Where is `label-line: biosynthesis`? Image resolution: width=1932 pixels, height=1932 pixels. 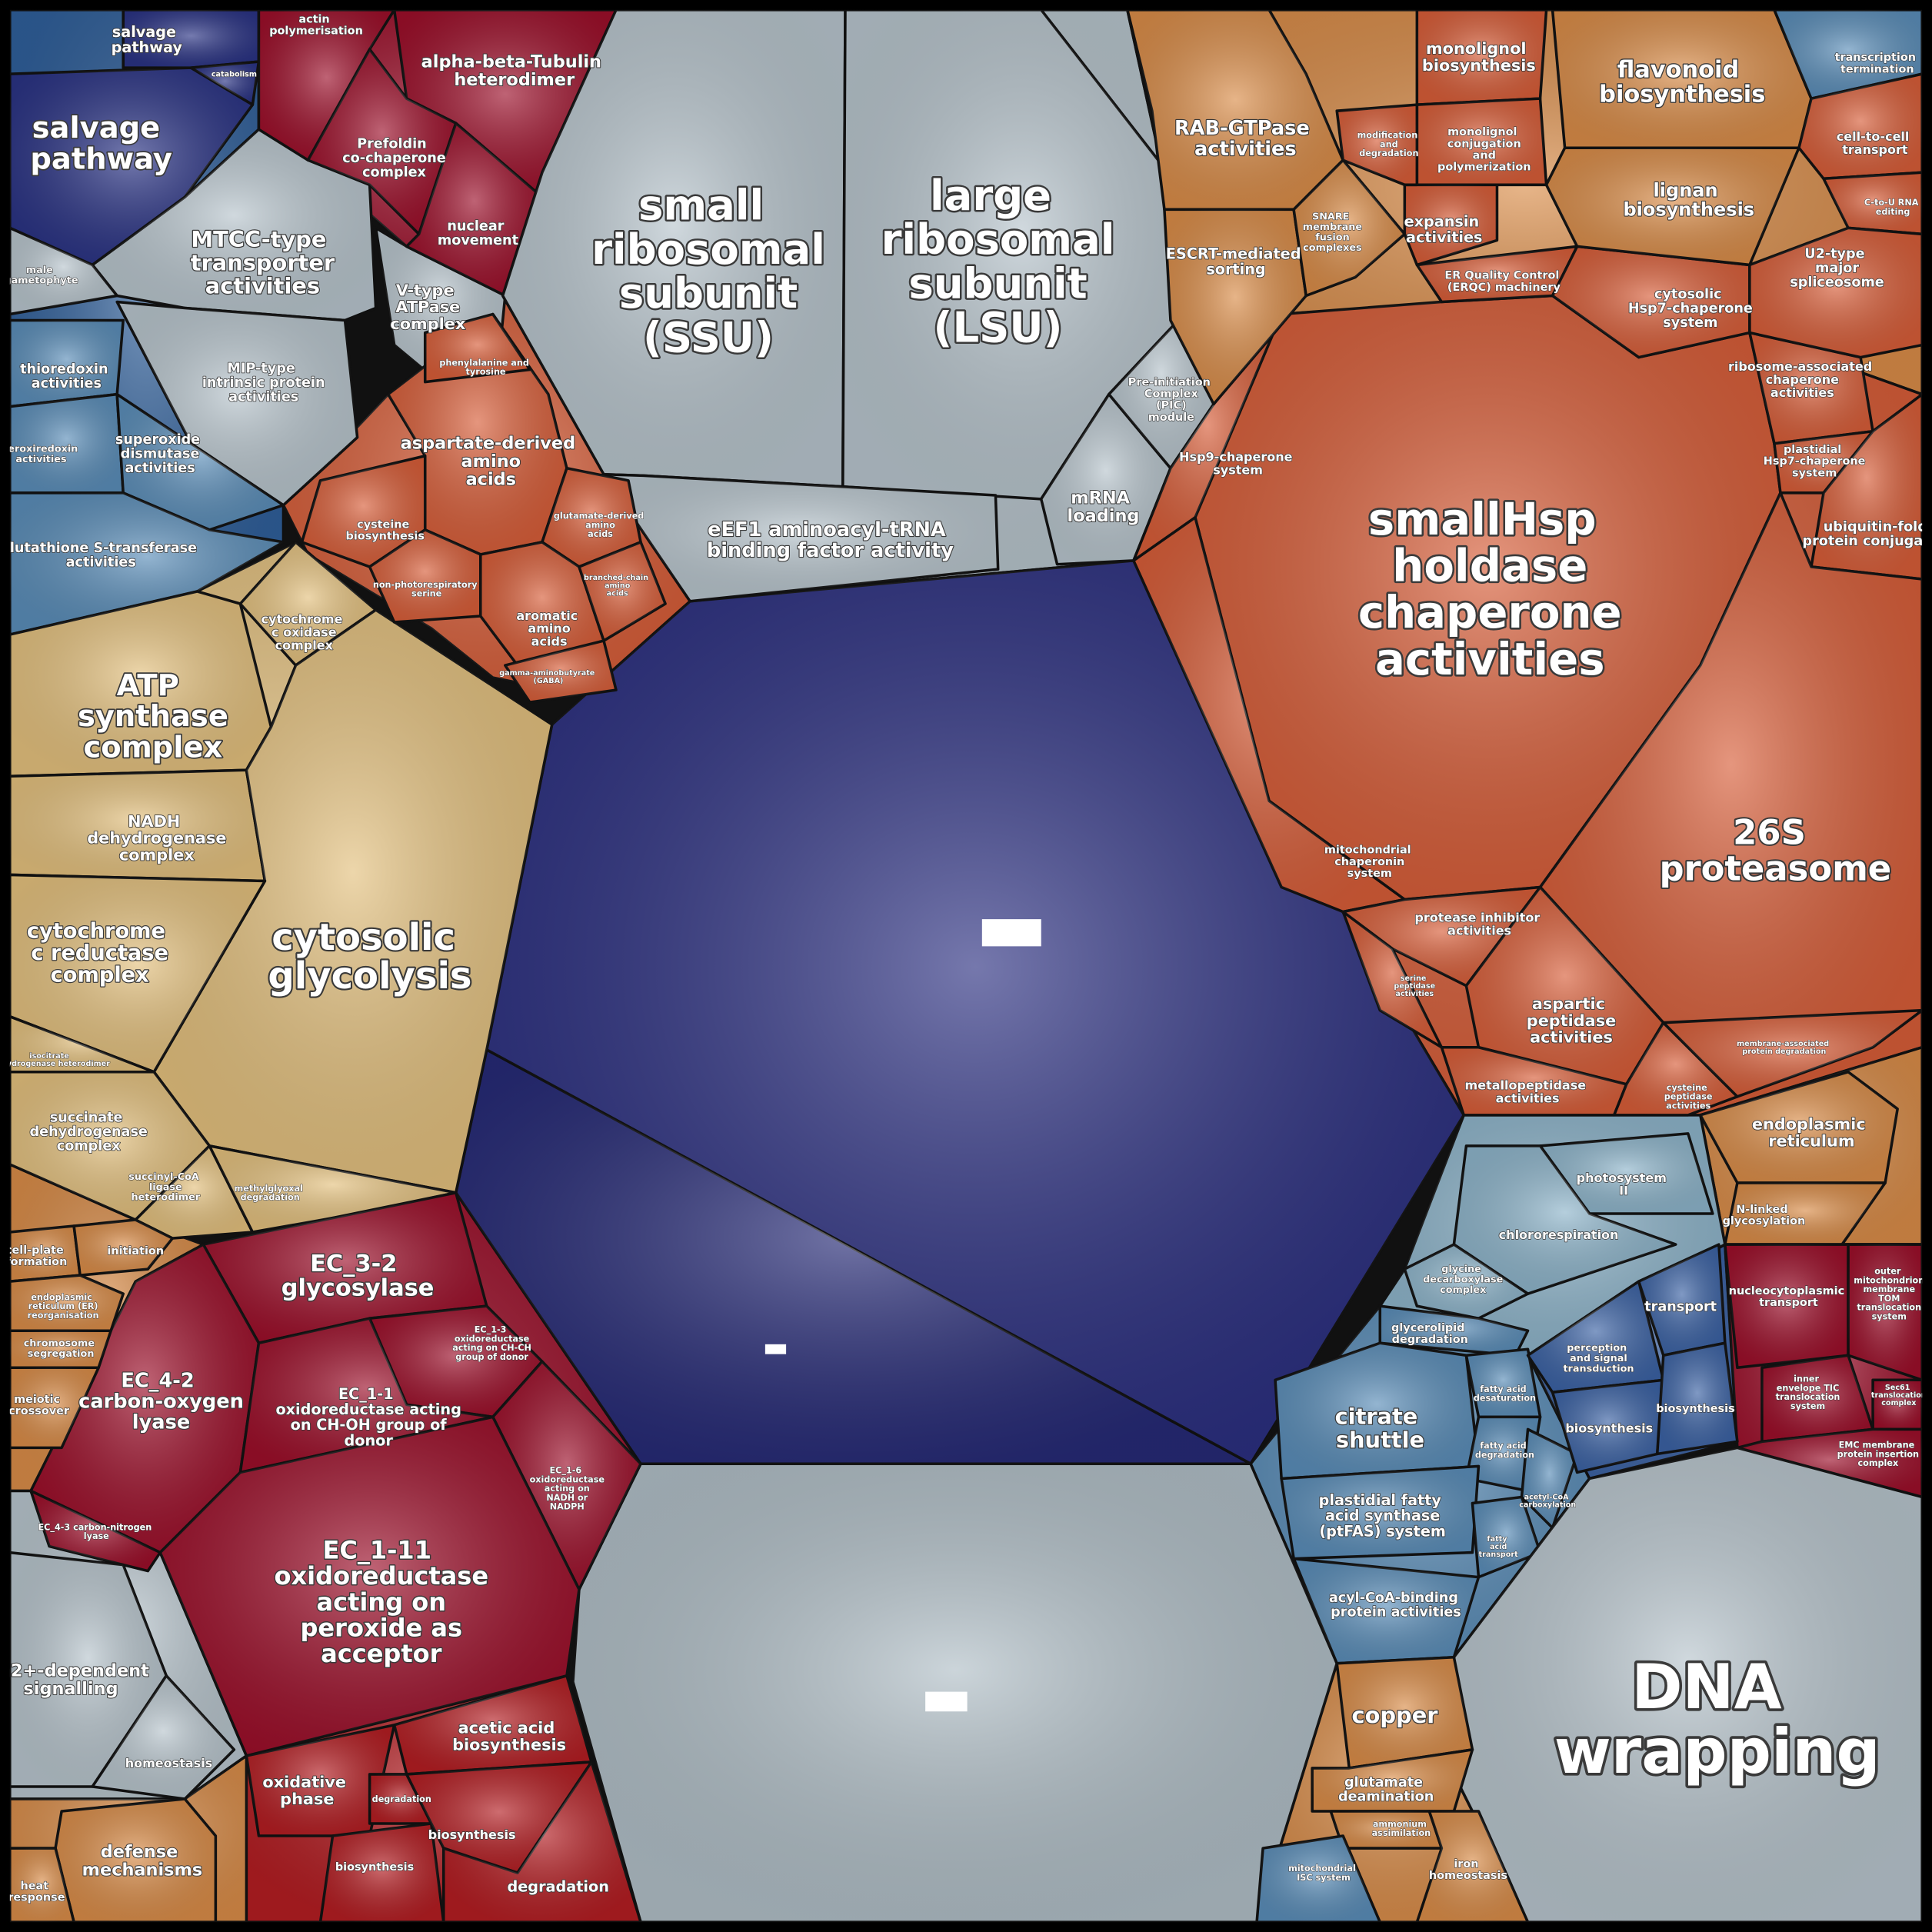 label-line: biosynthesis is located at coordinates (1695, 1409).